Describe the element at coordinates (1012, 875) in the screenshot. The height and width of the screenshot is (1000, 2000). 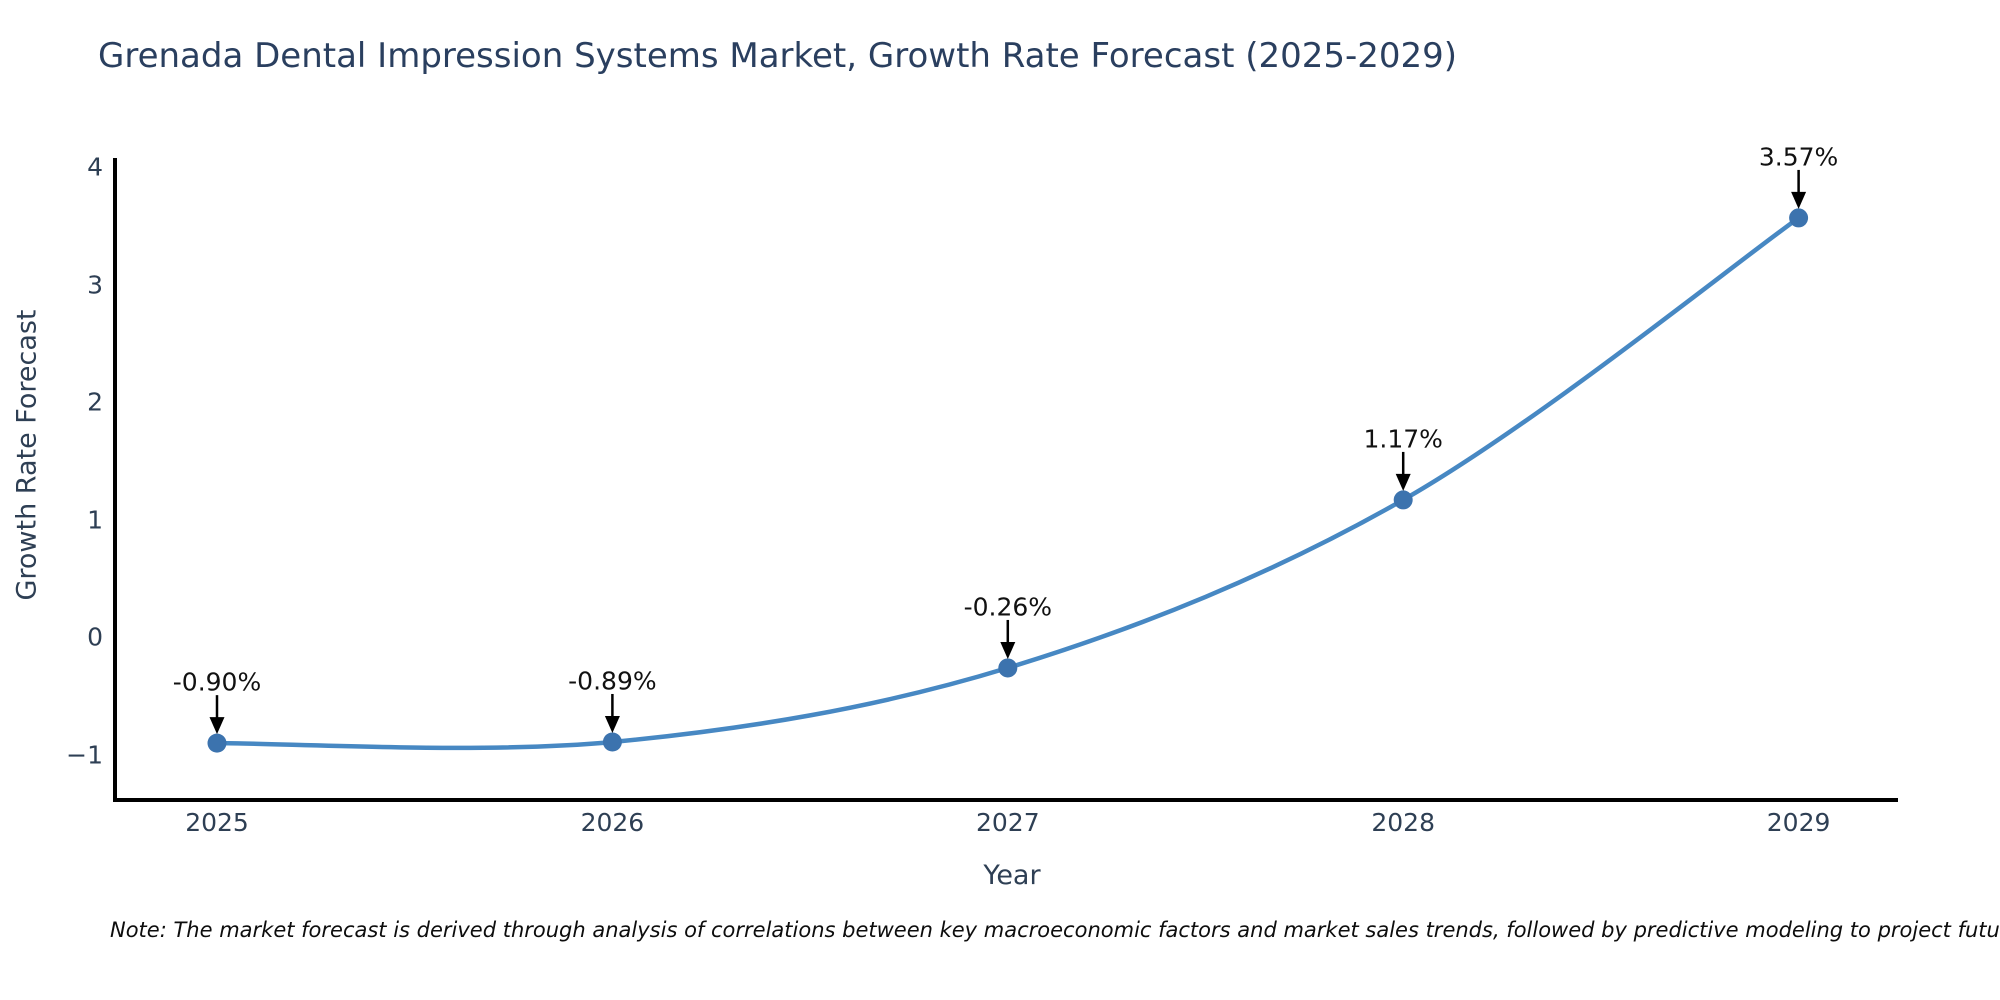
I see `x-axis-title: Year` at that location.